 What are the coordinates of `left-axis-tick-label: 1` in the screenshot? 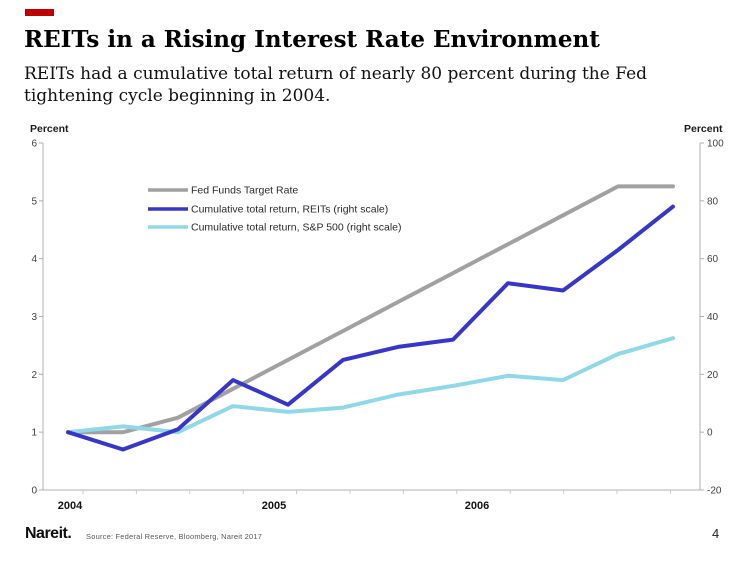 It's located at (34, 433).